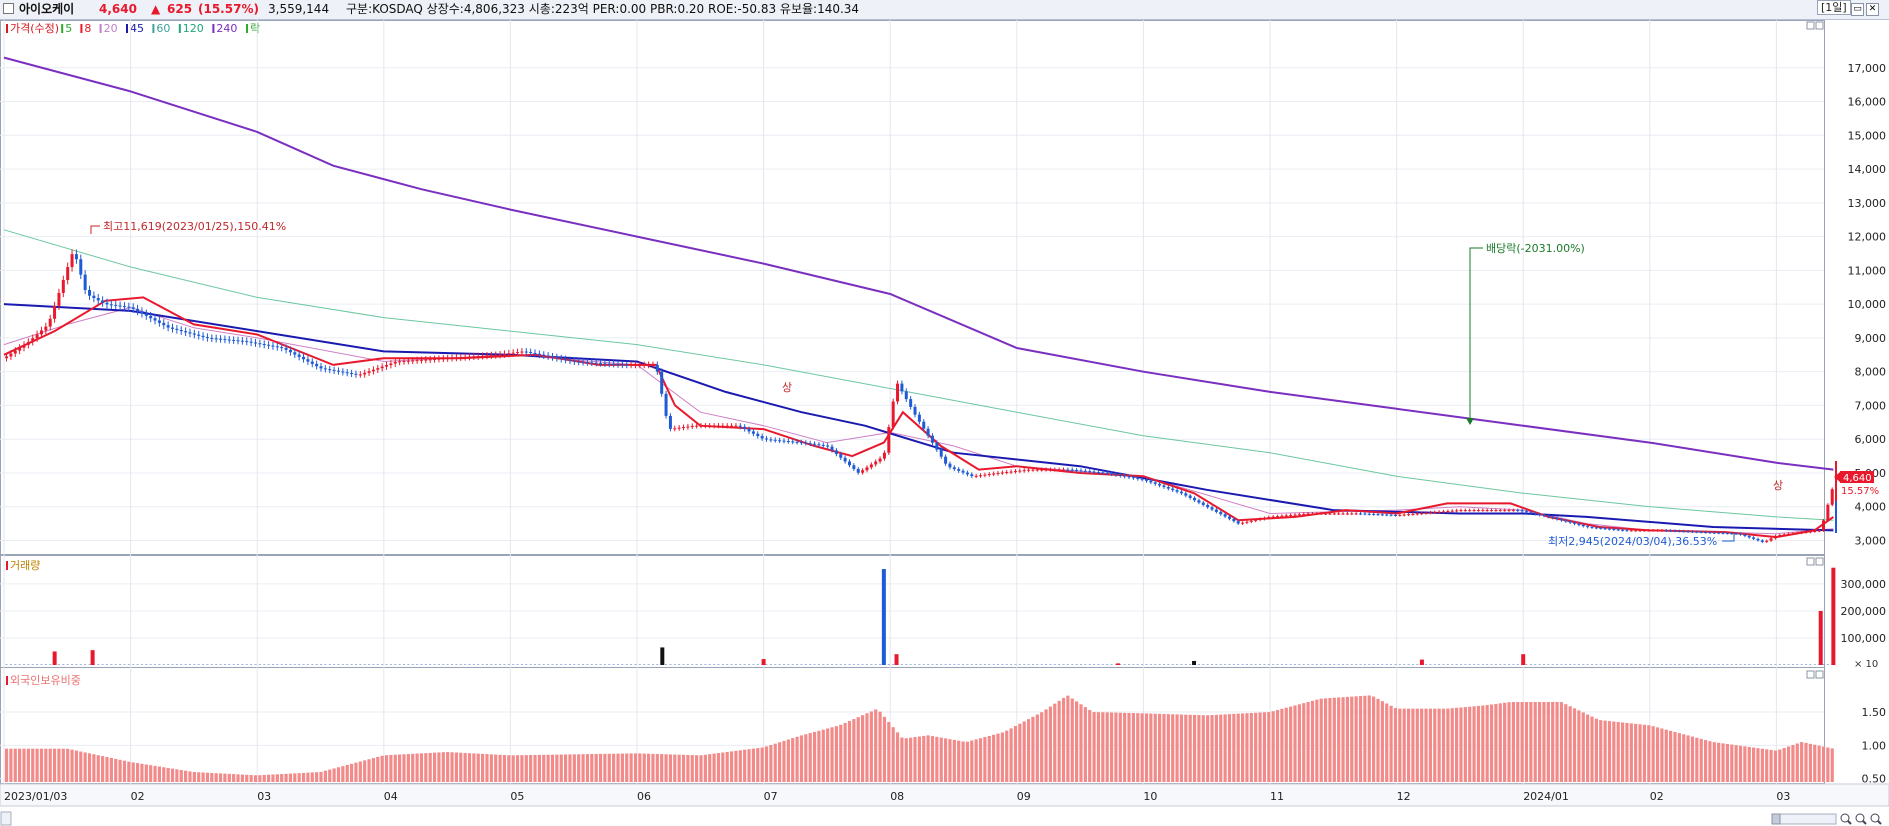 The height and width of the screenshot is (826, 1889). Describe the element at coordinates (47, 9) in the screenshot. I see `stock-name: 아이오케이` at that location.